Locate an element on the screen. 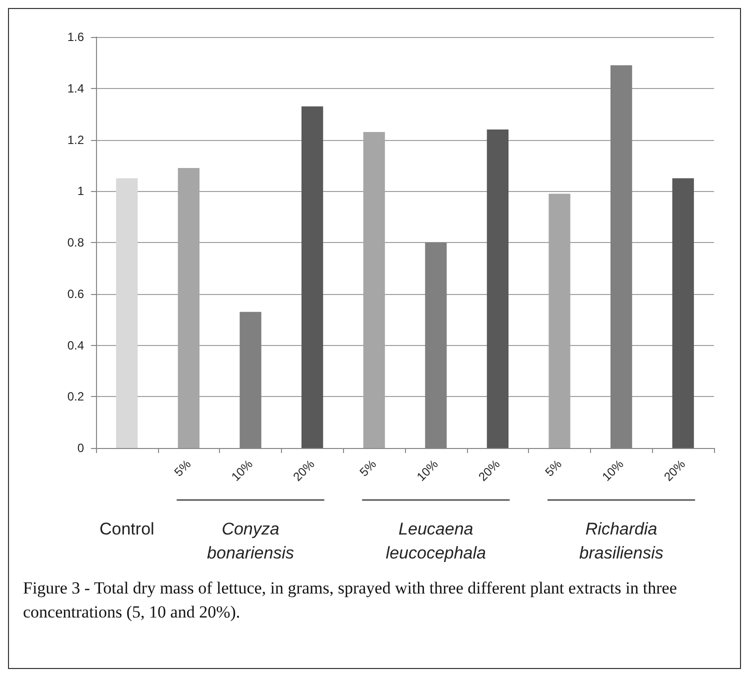  y-tick-label: 1.4 is located at coordinates (75, 88).